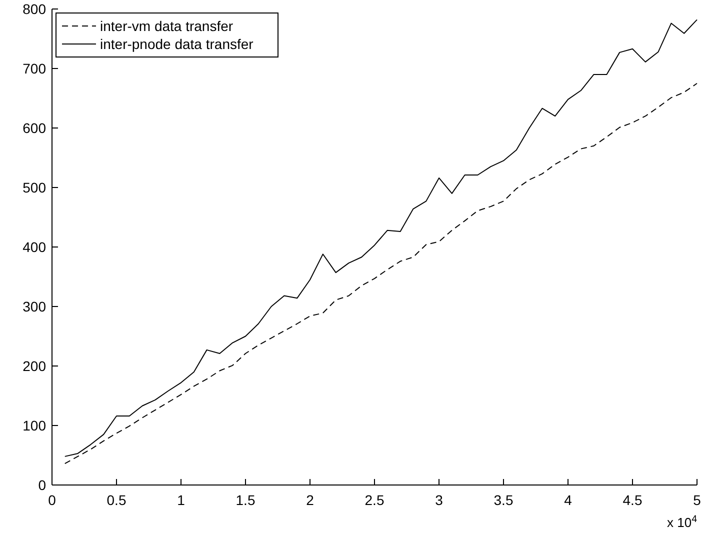  Describe the element at coordinates (34, 68) in the screenshot. I see `y-tick-label: 700` at that location.